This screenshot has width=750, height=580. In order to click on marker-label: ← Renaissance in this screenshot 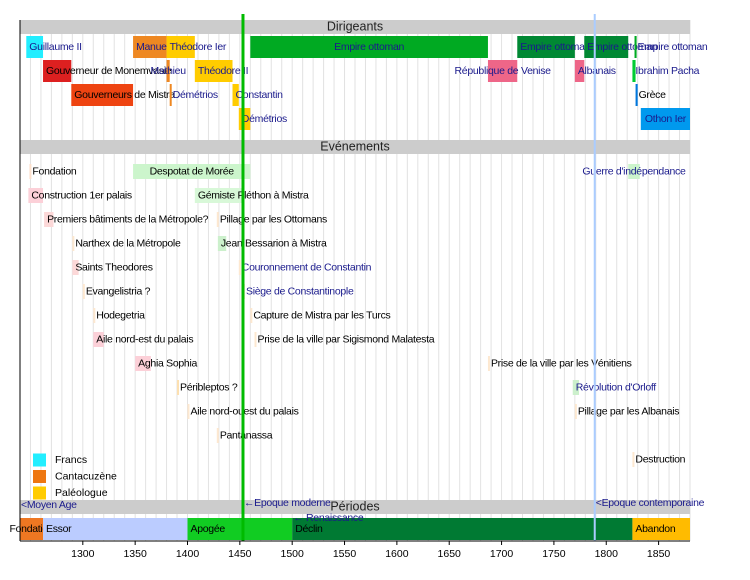, I will do `click(328, 518)`.